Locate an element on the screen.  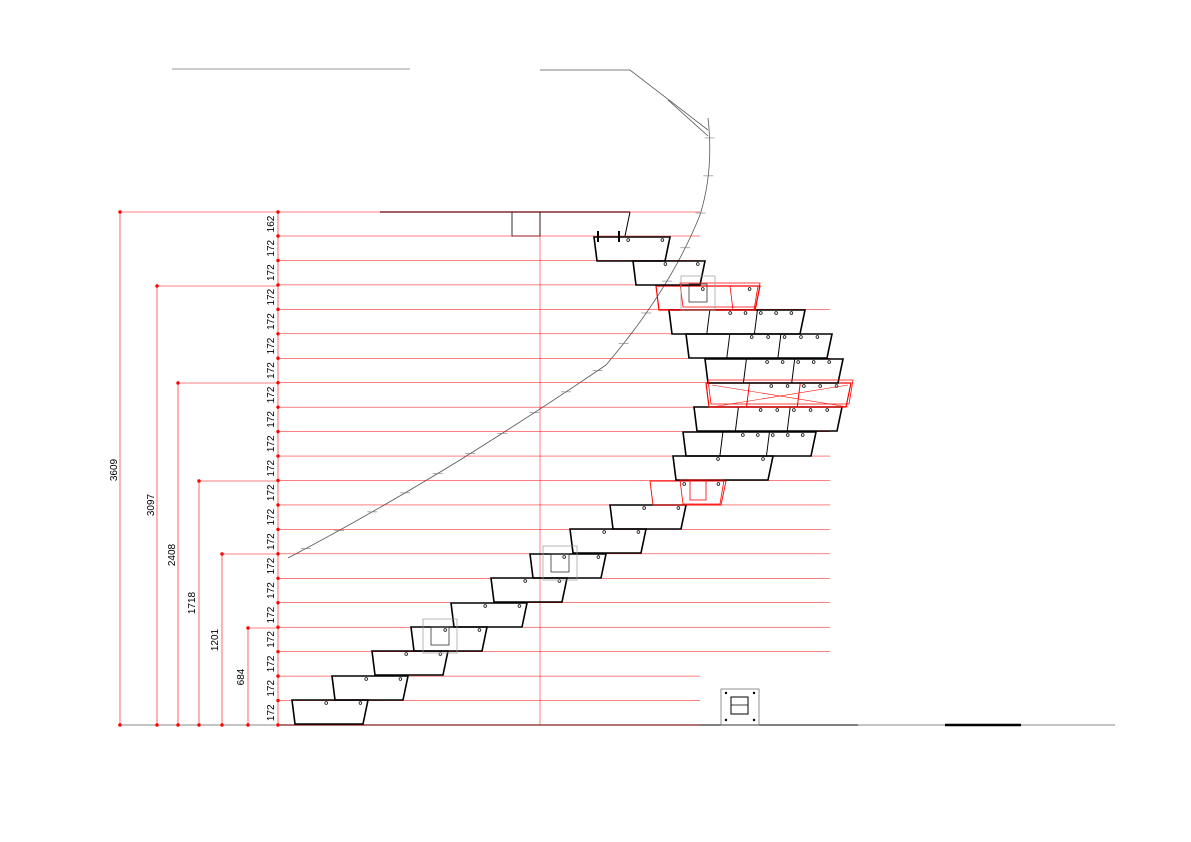
overall-dim-1718: 1718 is located at coordinates (192, 602).